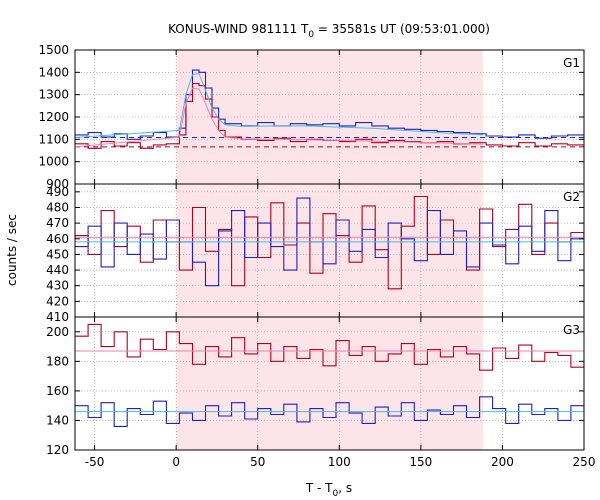 The image size is (600, 500). I want to click on y-tick-label: 180, so click(57, 361).